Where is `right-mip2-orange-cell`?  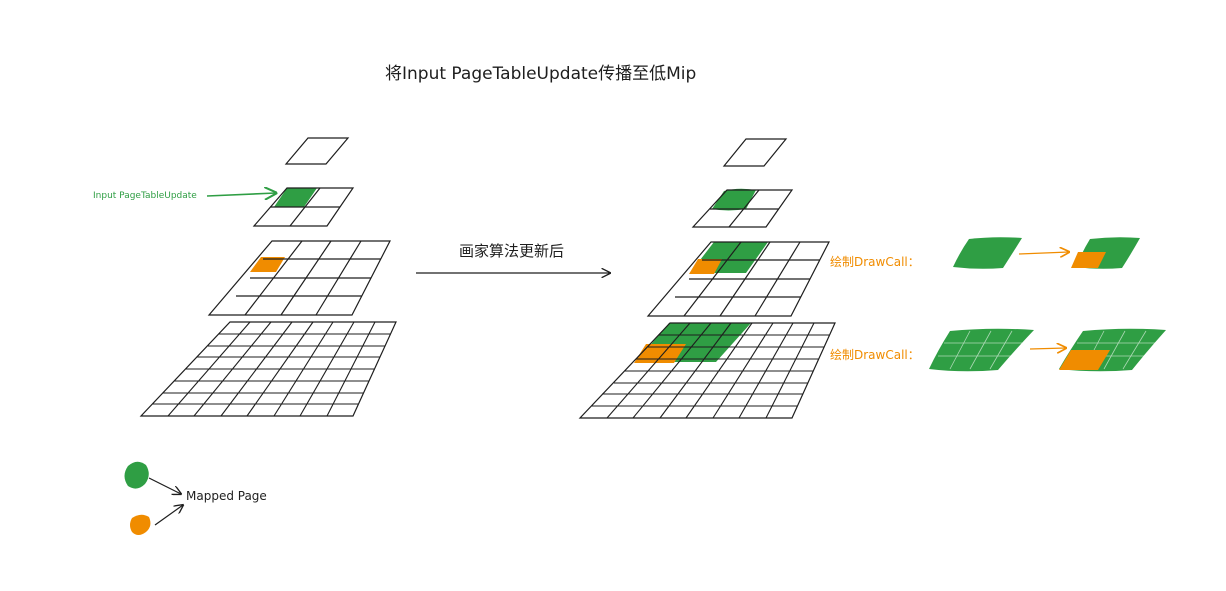 right-mip2-orange-cell is located at coordinates (705, 266).